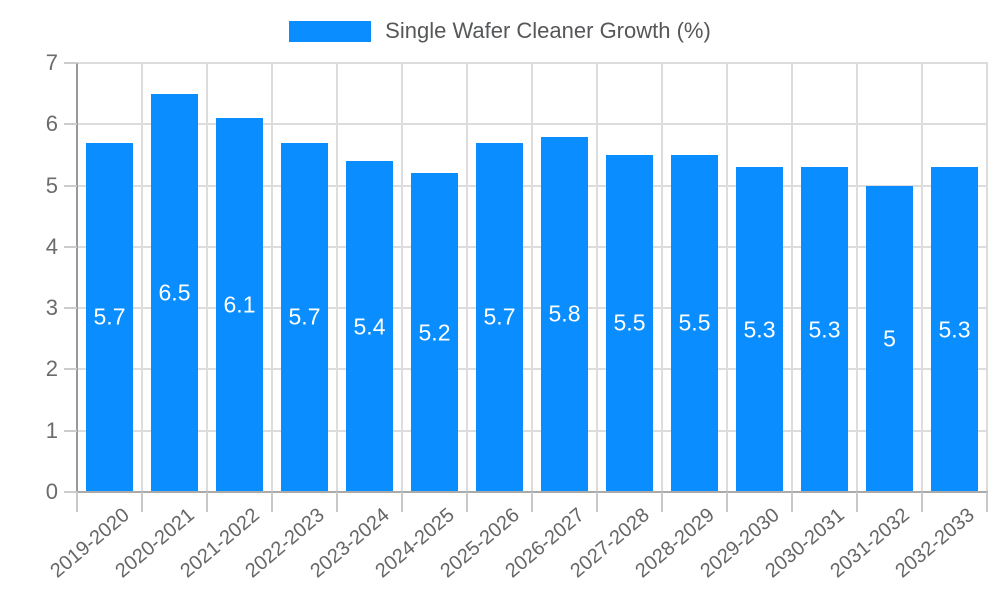 This screenshot has height=600, width=1000. Describe the element at coordinates (51, 308) in the screenshot. I see `y-axis-label: 3` at that location.